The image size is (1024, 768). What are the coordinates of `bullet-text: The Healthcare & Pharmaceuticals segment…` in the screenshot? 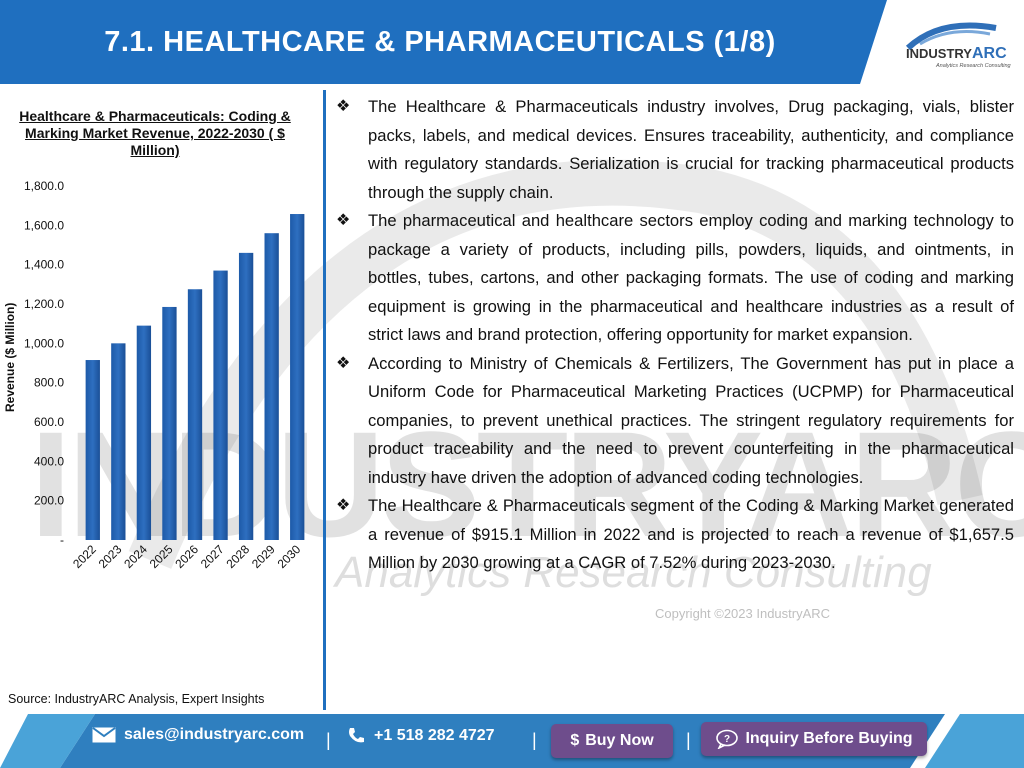 It's located at (691, 534).